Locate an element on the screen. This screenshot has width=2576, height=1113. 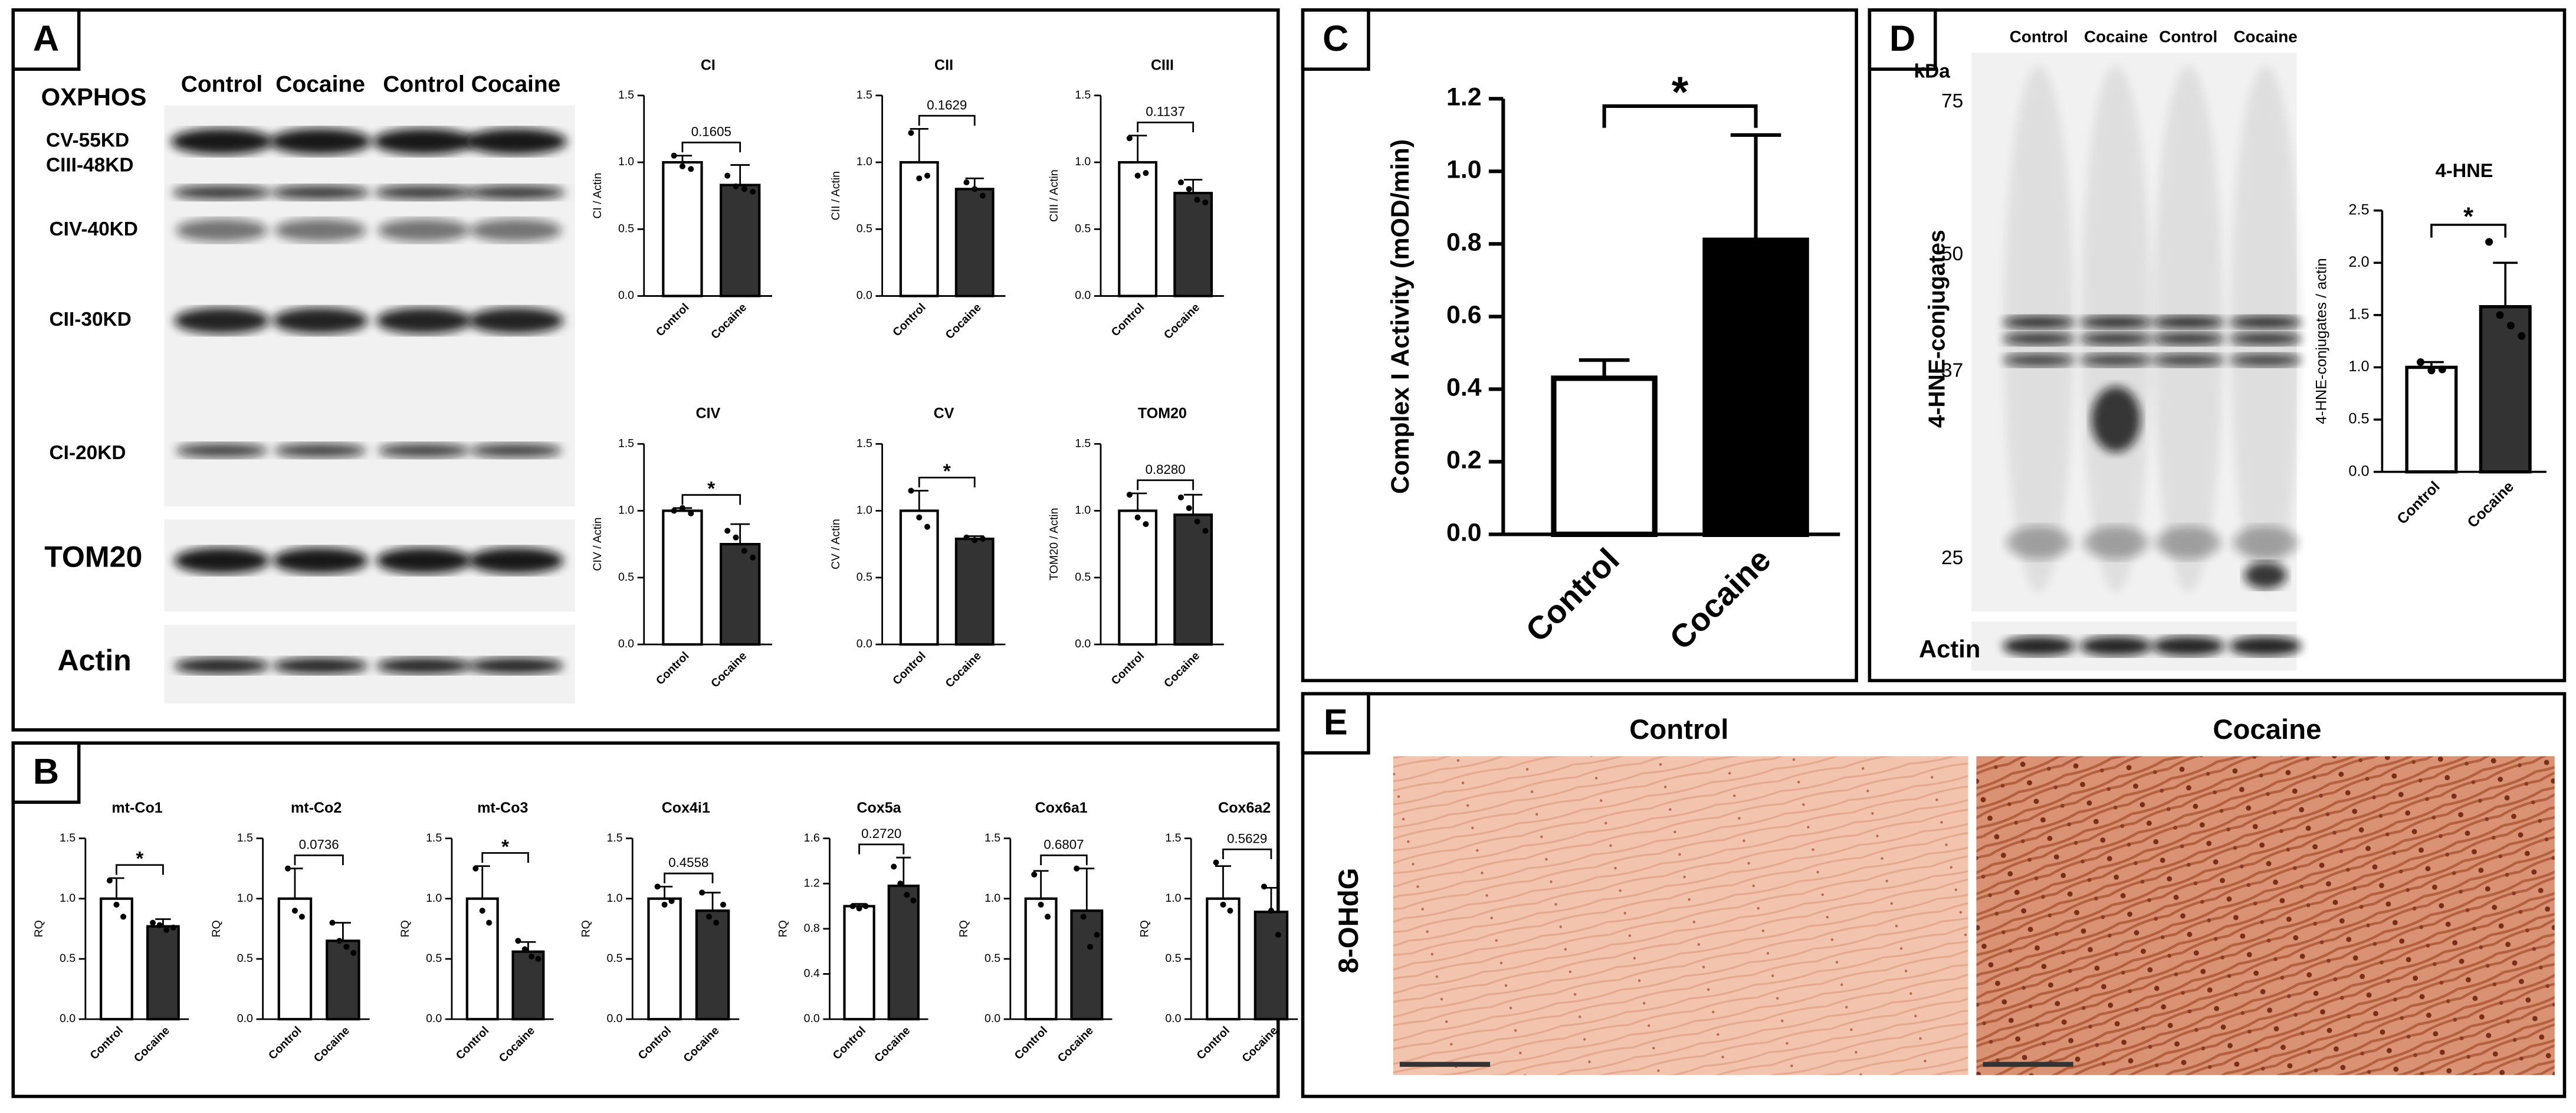
actin-label: Actin is located at coordinates (1949, 649).